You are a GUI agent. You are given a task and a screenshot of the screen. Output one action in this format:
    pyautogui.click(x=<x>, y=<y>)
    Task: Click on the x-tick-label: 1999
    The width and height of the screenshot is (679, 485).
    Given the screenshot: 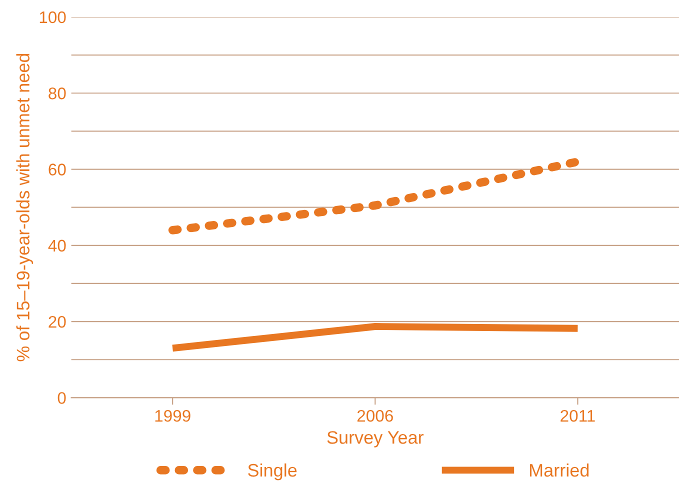 What is the action you would take?
    pyautogui.click(x=172, y=416)
    